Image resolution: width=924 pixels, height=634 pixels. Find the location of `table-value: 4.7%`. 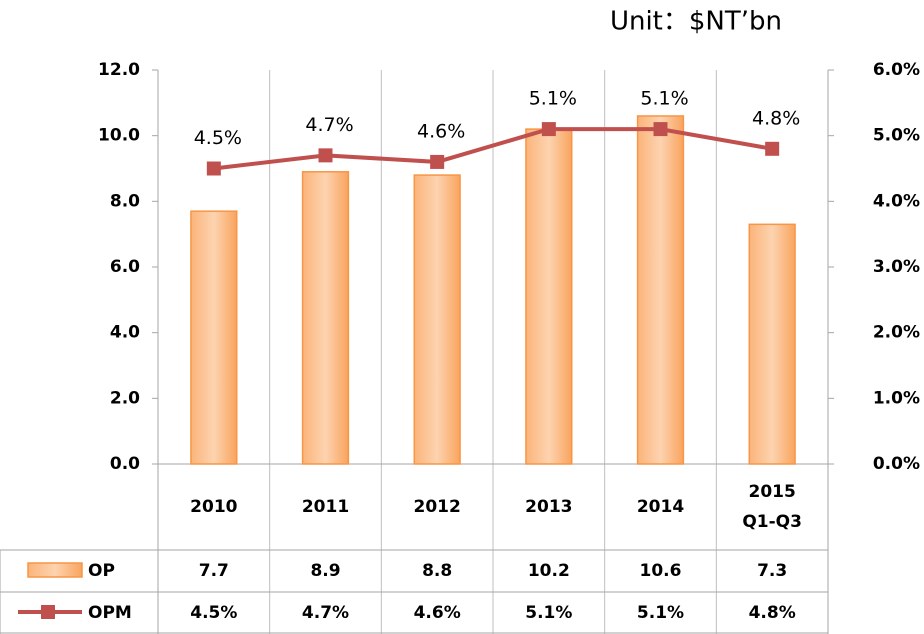

table-value: 4.7% is located at coordinates (325, 613).